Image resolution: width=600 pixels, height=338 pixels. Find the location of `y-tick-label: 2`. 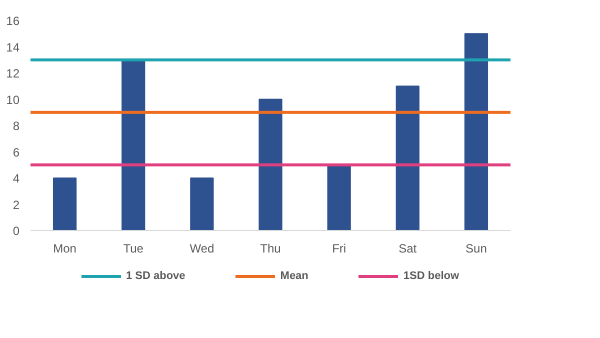

y-tick-label: 2 is located at coordinates (16, 205).